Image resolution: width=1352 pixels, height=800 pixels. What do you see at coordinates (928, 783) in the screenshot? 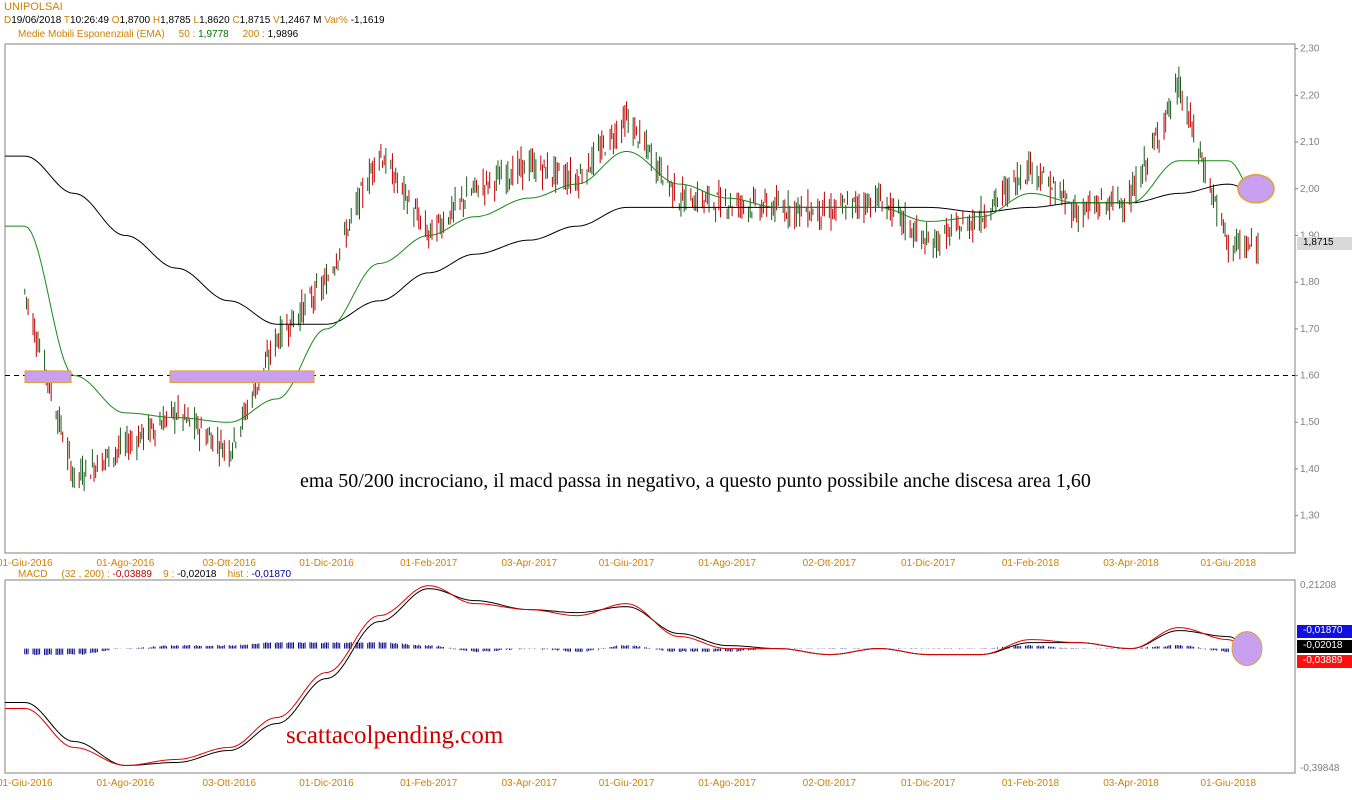
I see `date-tick-label-macd: 01-Dic-2017` at bounding box center [928, 783].